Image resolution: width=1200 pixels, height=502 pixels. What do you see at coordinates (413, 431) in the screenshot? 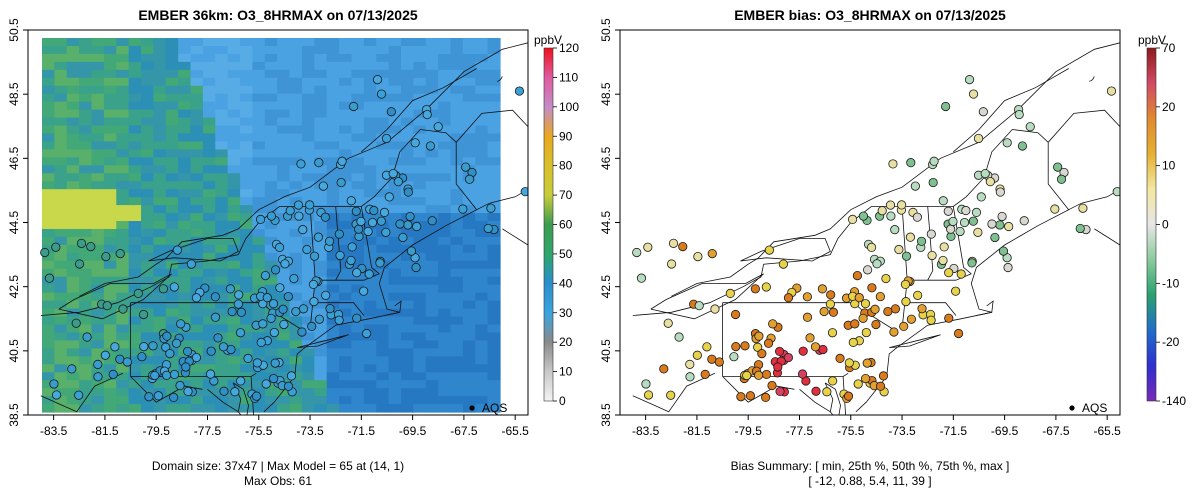
I see `left-x-tick-label: -69.5` at bounding box center [413, 431].